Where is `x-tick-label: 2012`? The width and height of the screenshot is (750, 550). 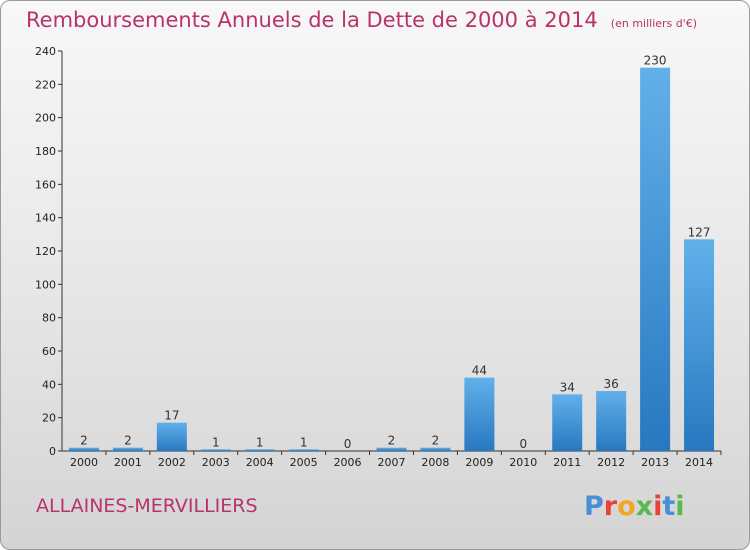
x-tick-label: 2012 is located at coordinates (611, 462).